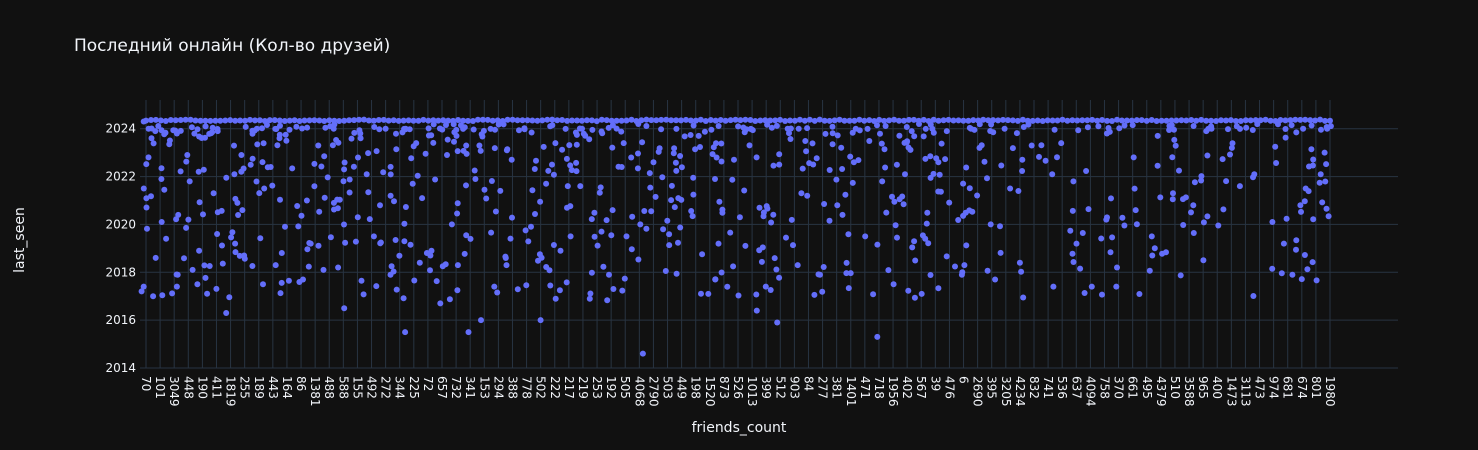 The height and width of the screenshot is (450, 1478). Describe the element at coordinates (386, 387) in the screenshot. I see `x-tick-label: 272` at that location.